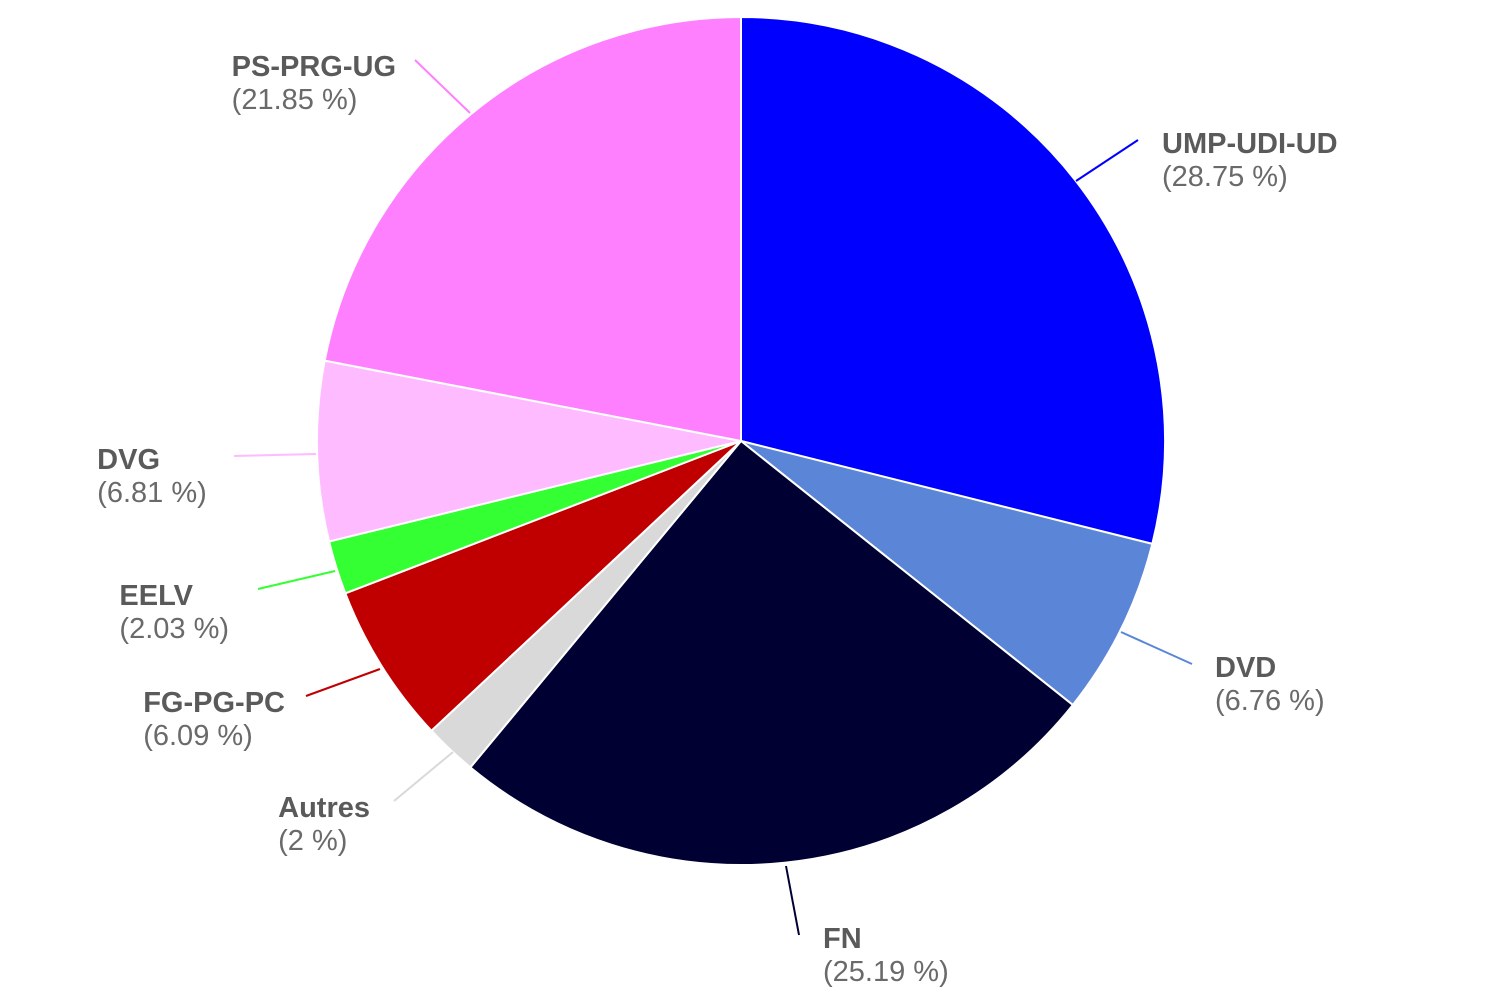 This screenshot has width=1500, height=999. I want to click on pie-slice-fg-pg-pc, so click(543, 586).